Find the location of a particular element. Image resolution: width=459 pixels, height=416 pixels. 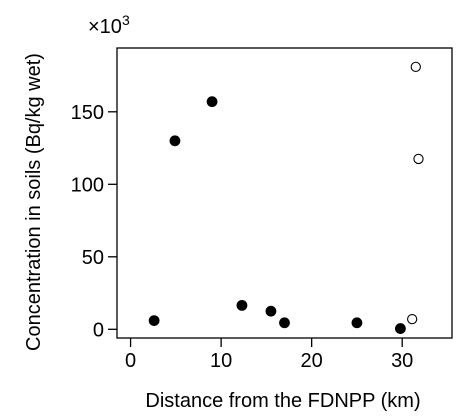

x-tick-label: 30 is located at coordinates (402, 361).